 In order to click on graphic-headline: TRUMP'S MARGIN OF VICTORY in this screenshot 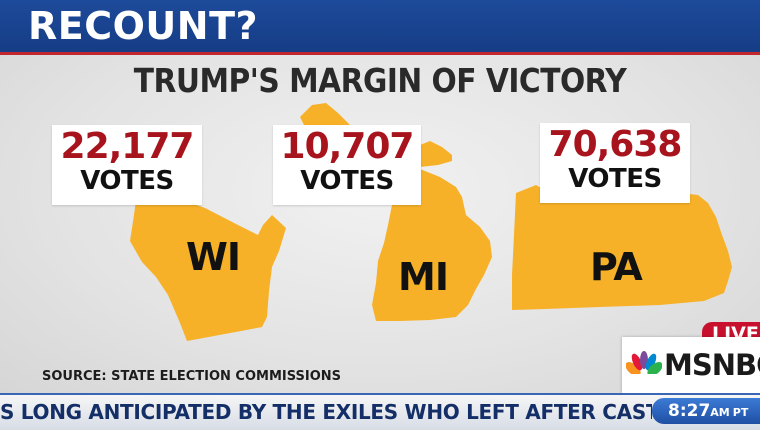, I will do `click(380, 80)`.